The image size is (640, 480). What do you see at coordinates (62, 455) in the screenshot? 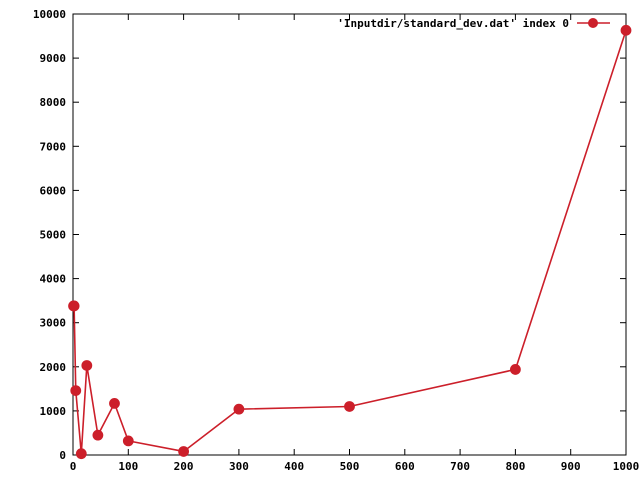
I see `y-tick-label: 0` at bounding box center [62, 455].